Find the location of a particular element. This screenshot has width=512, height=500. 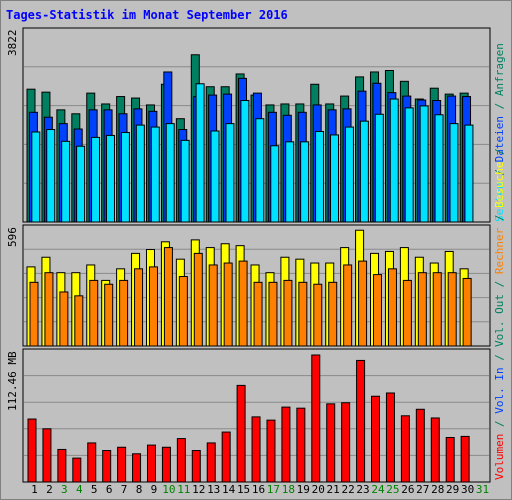

x-tick-day-5: 5 is located at coordinates (94, 489).